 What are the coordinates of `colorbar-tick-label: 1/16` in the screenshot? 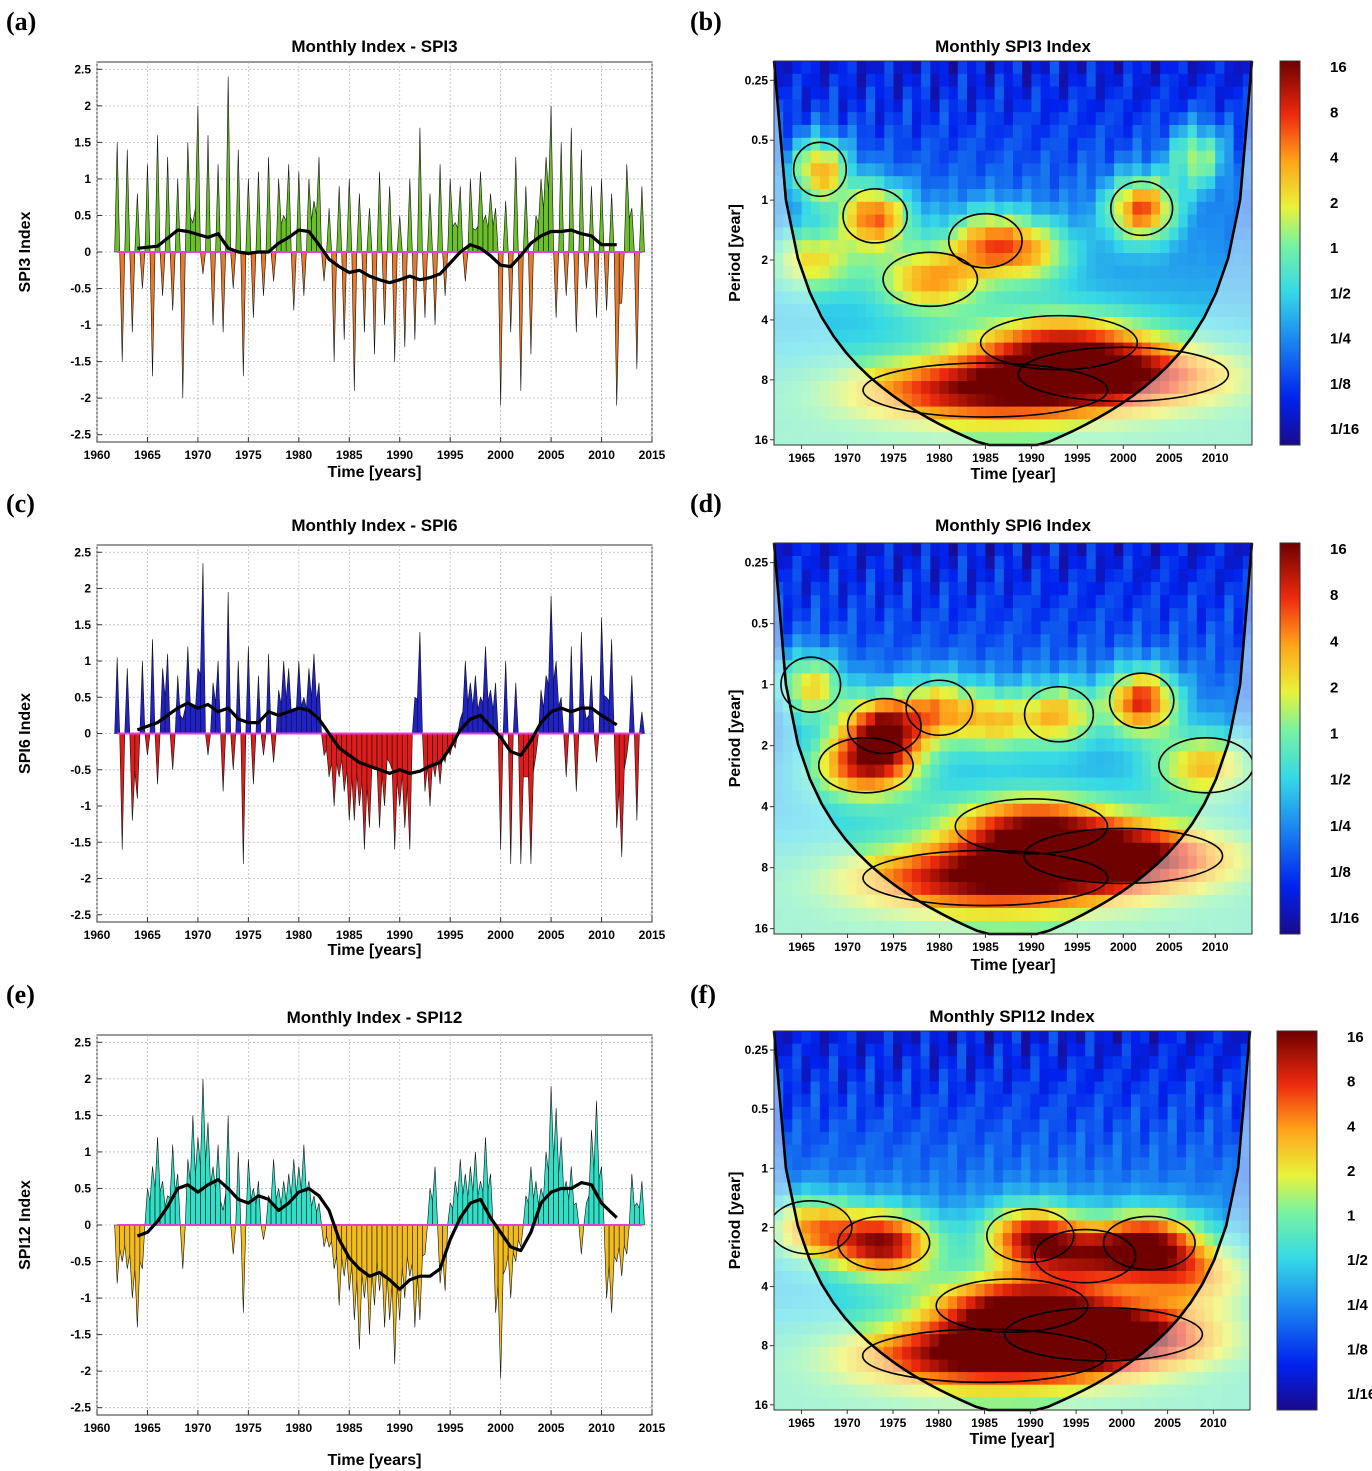 It's located at (1344, 918).